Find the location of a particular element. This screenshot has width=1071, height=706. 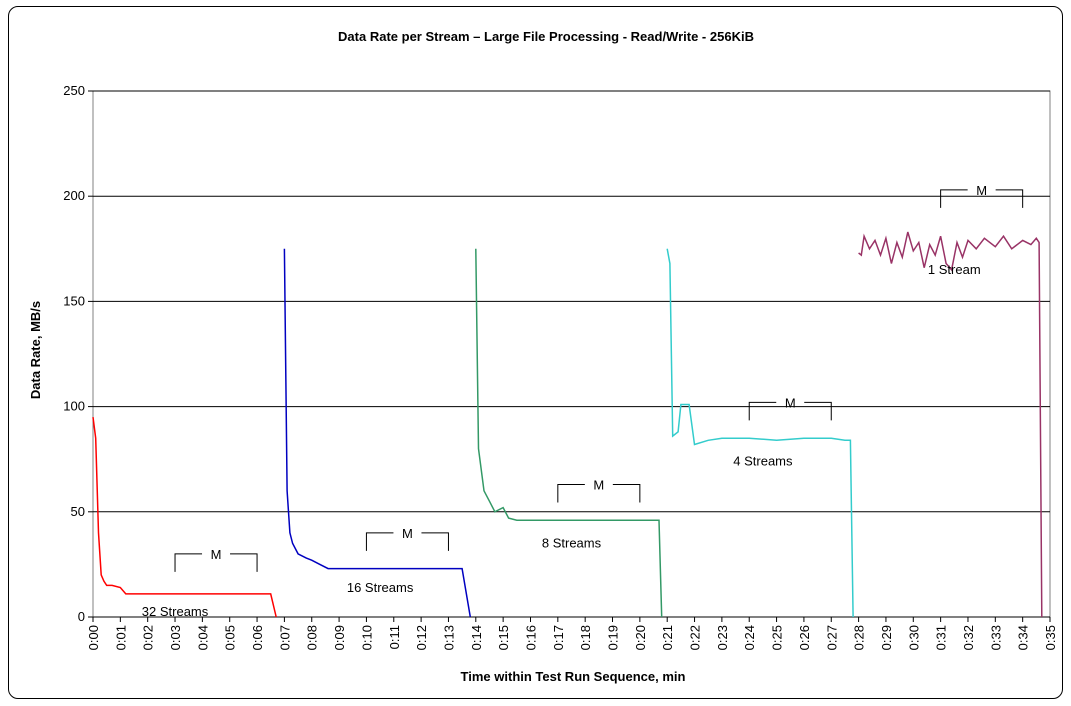

x-tick-label: 0:11 is located at coordinates (394, 637).